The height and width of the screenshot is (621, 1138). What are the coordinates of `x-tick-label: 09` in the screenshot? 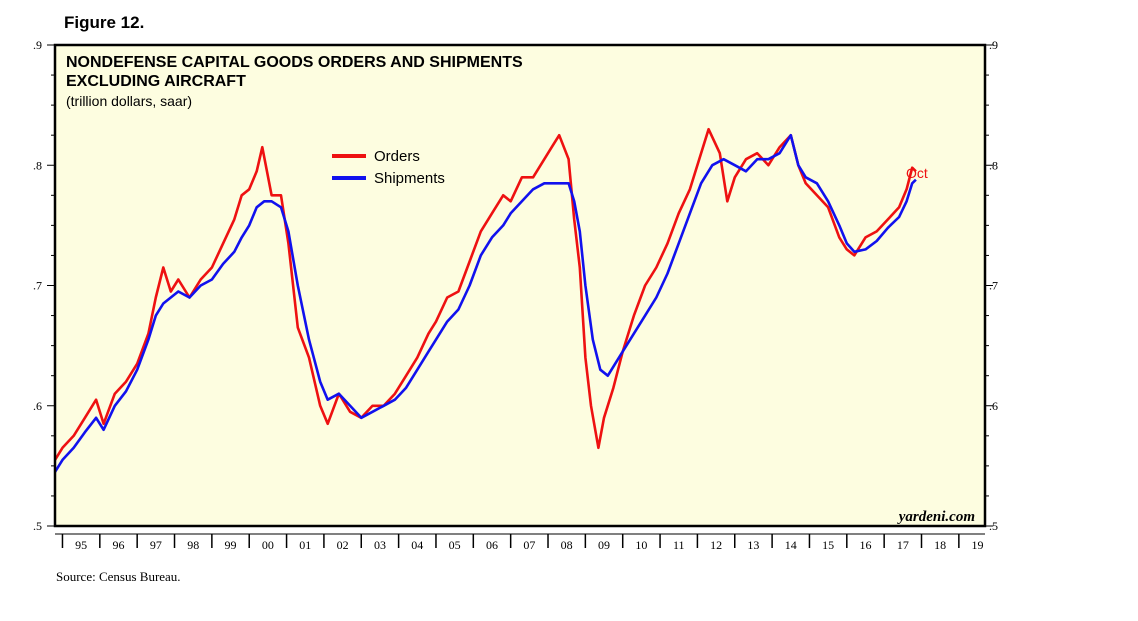 It's located at (604, 545).